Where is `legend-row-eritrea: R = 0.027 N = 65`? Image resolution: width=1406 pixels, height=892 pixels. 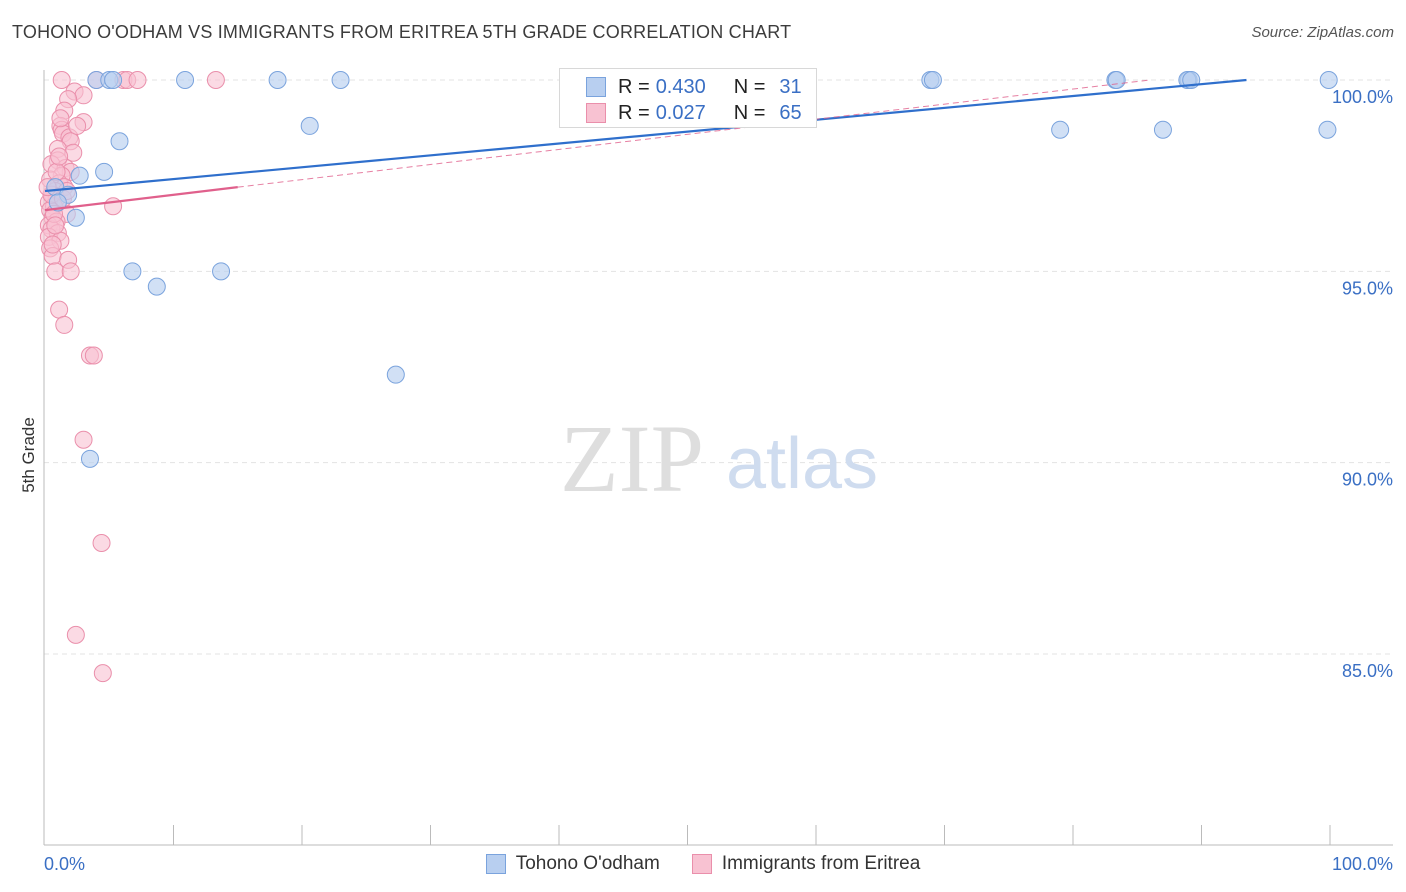 legend-row-eritrea: R = 0.027 N = 65 is located at coordinates (694, 113).